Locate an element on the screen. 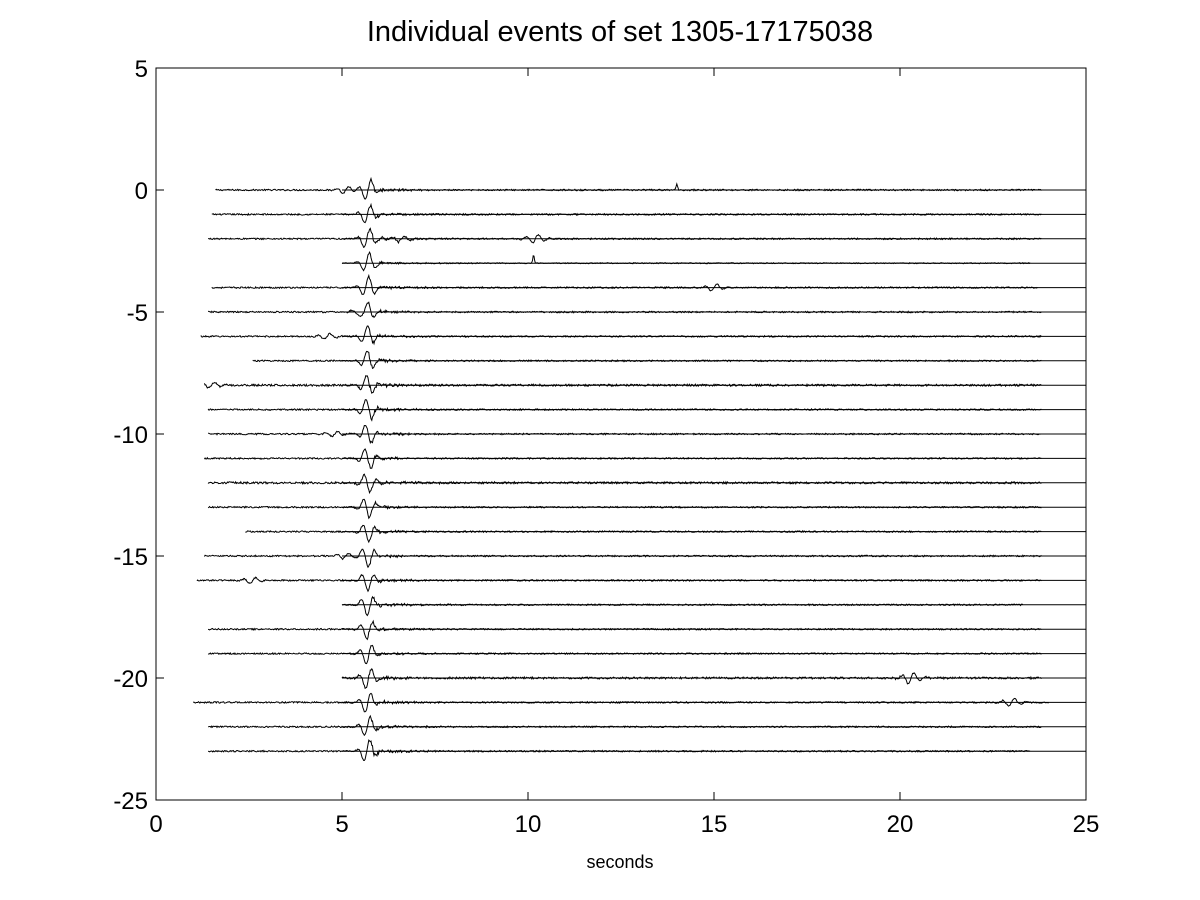  y-tick-label: -15 is located at coordinates (130, 557).